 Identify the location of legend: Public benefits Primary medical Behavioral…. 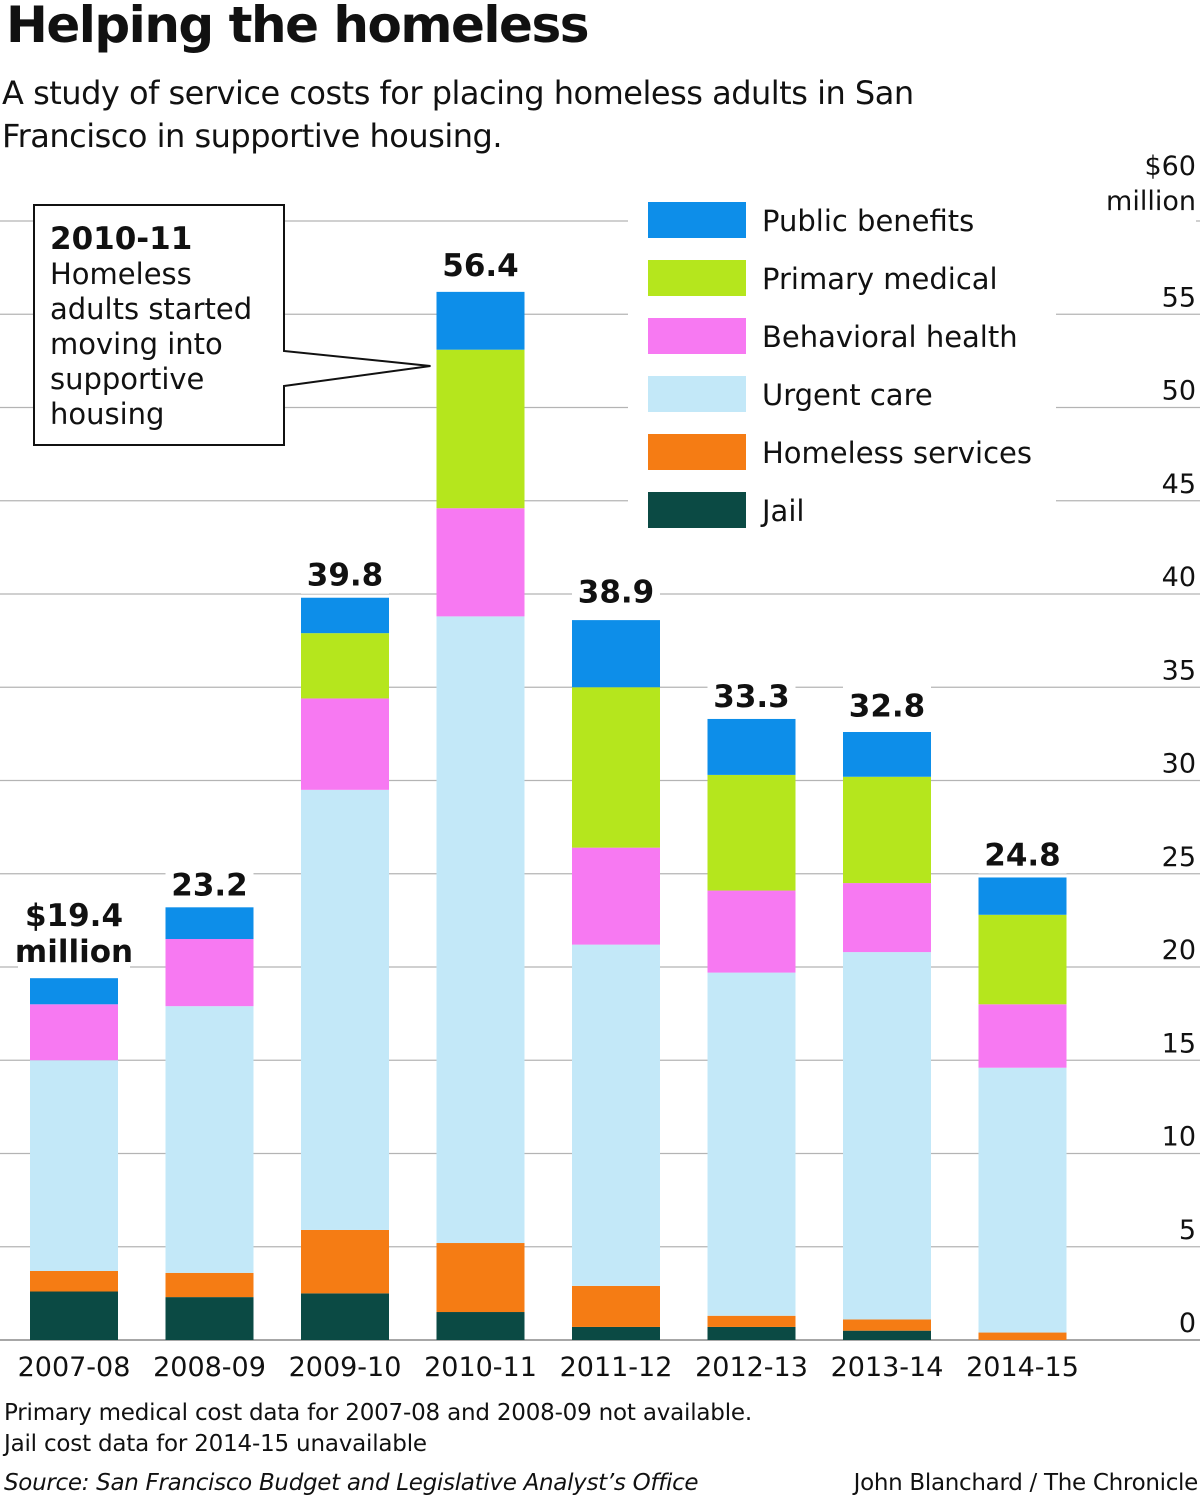
(840, 365).